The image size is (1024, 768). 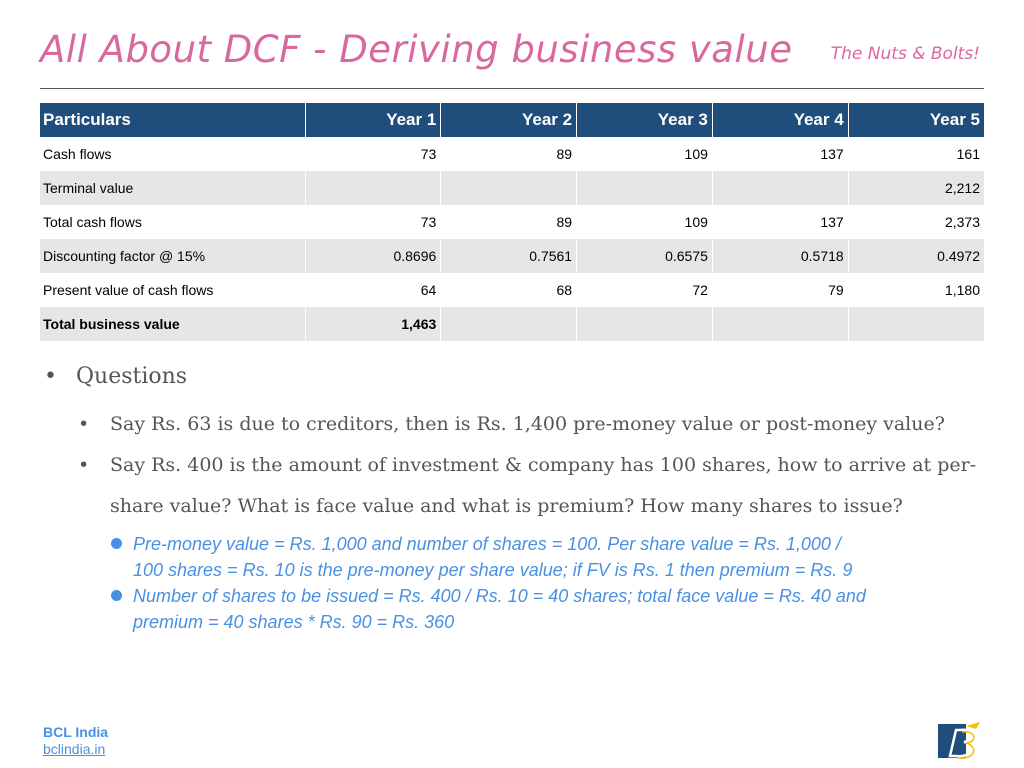 I want to click on header-particulars: Particulars, so click(x=173, y=120).